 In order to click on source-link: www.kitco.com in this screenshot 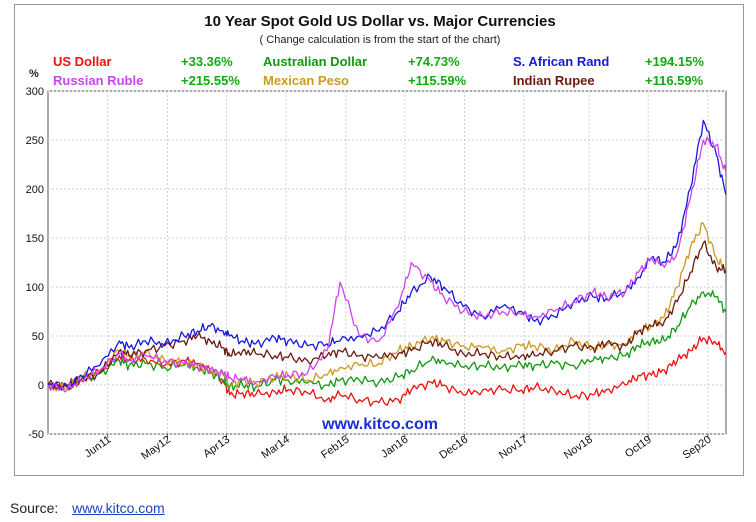, I will do `click(118, 508)`.